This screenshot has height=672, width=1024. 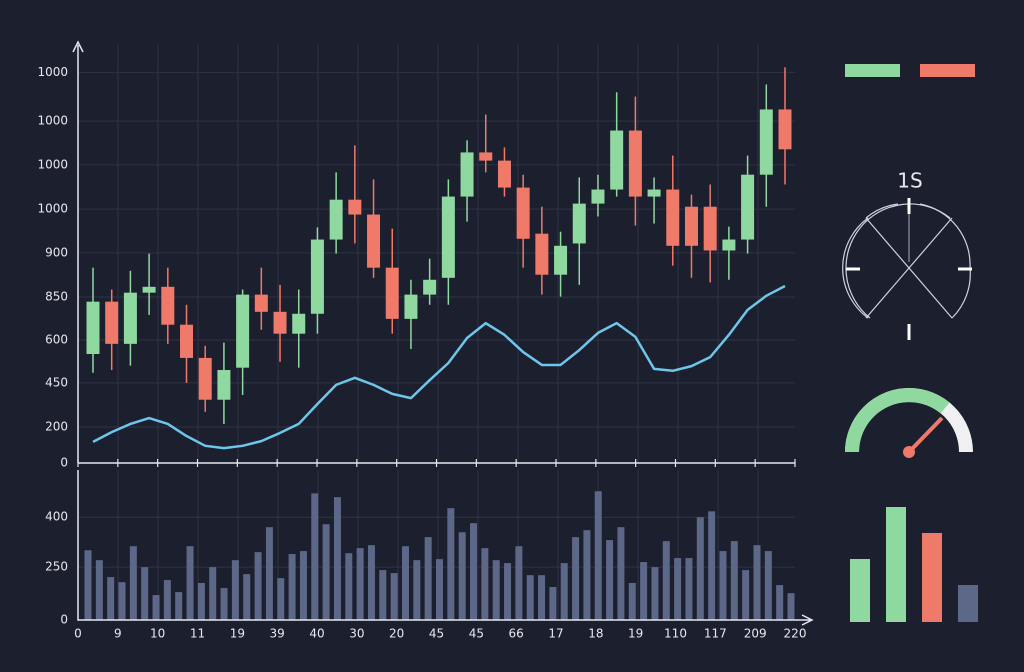 I want to click on x-tick-label: 209, so click(x=755, y=634).